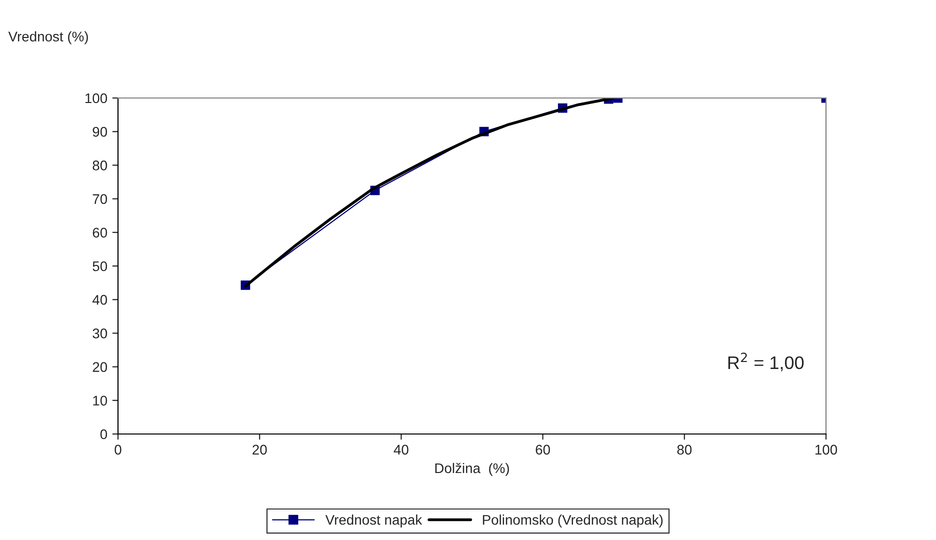  Describe the element at coordinates (100, 233) in the screenshot. I see `y-tick-label: 60` at that location.